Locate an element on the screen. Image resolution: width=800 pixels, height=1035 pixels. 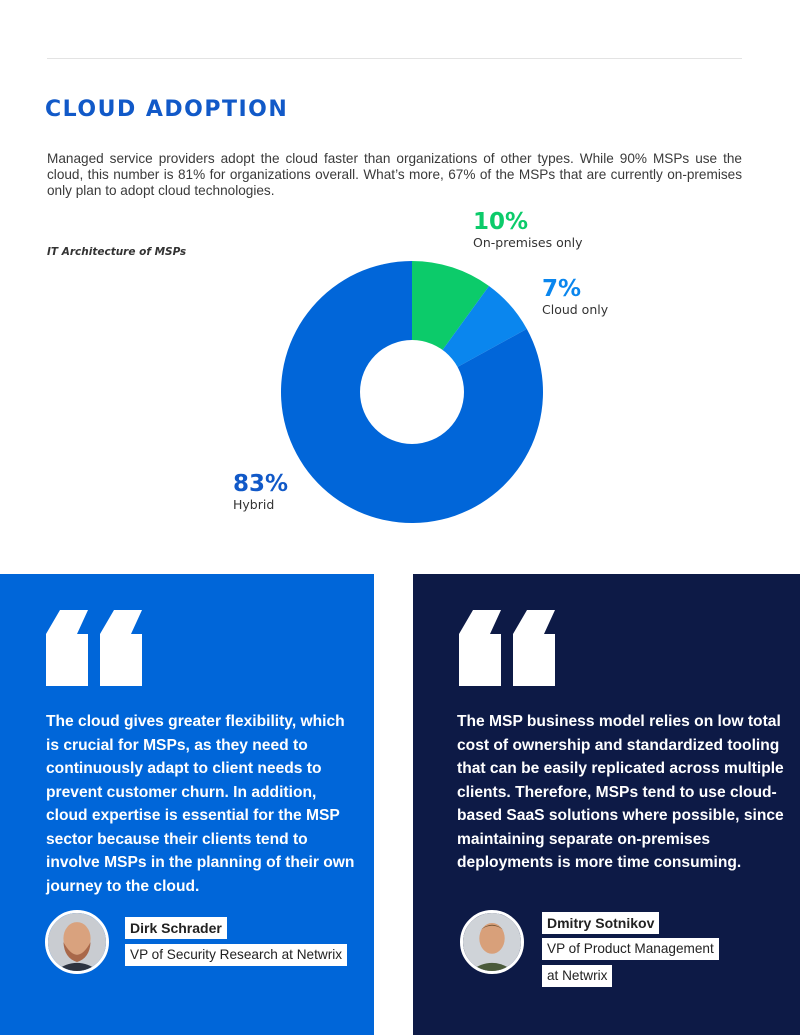
slice-name-on-premises: On-premises only is located at coordinates (528, 242).